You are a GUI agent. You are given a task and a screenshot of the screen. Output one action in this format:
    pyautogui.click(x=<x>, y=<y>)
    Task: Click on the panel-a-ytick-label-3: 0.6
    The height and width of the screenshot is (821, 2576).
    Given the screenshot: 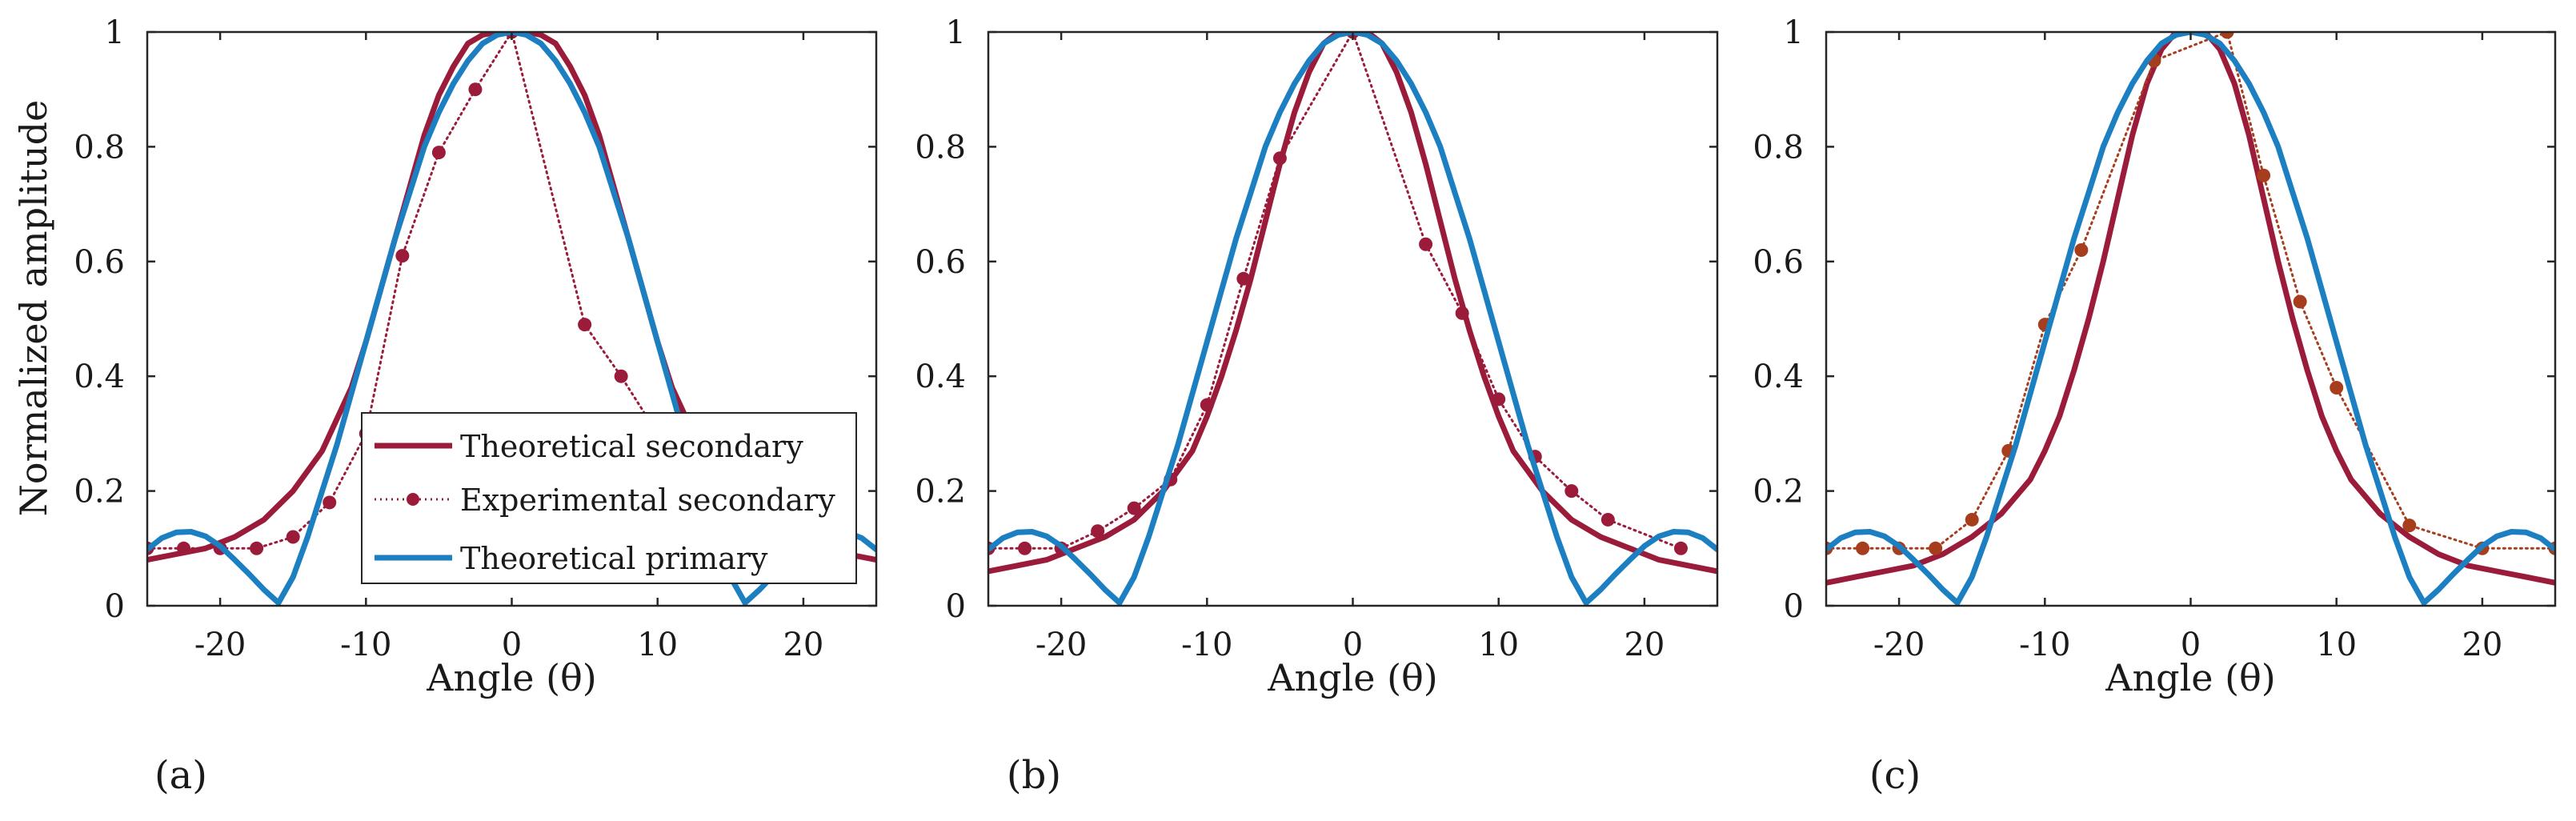 What is the action you would take?
    pyautogui.click(x=99, y=262)
    